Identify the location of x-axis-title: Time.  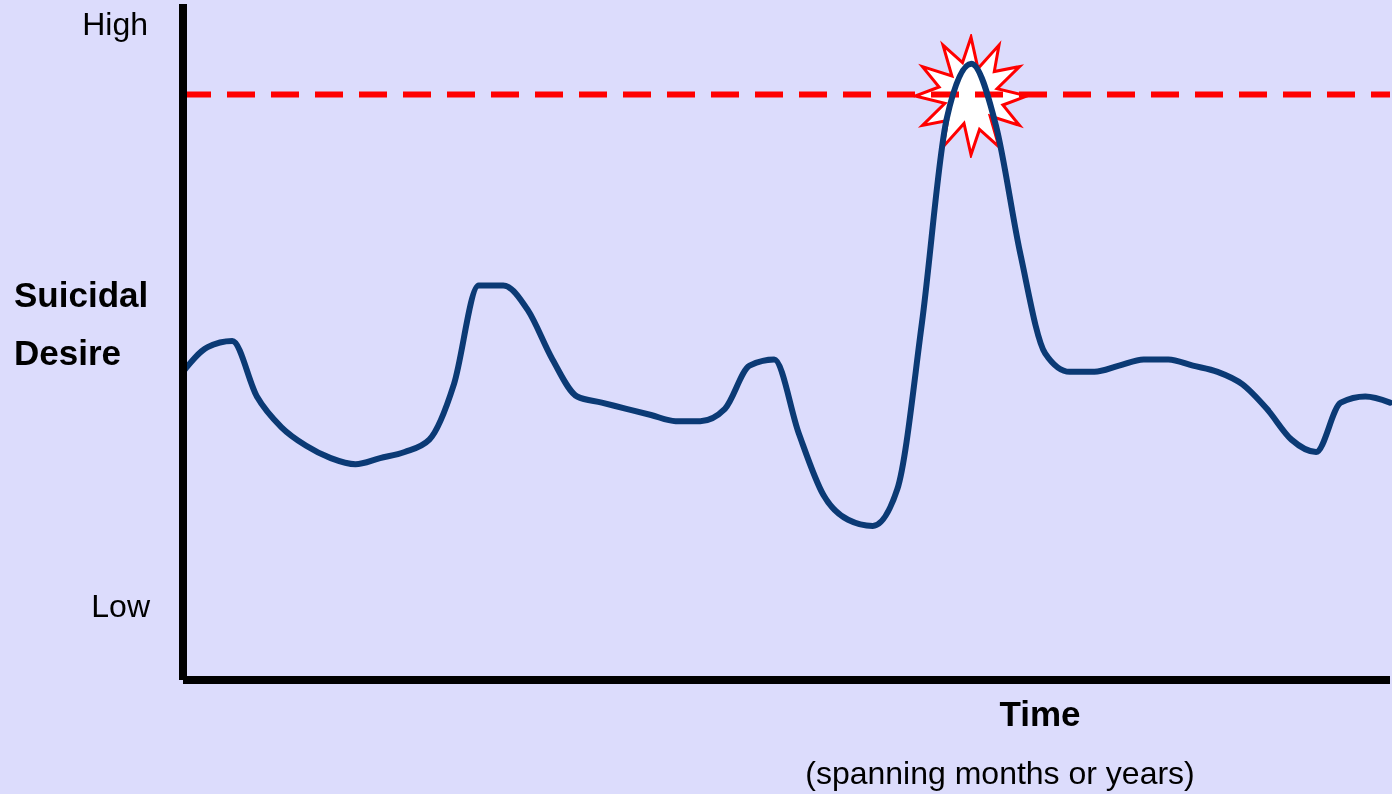
(1040, 714).